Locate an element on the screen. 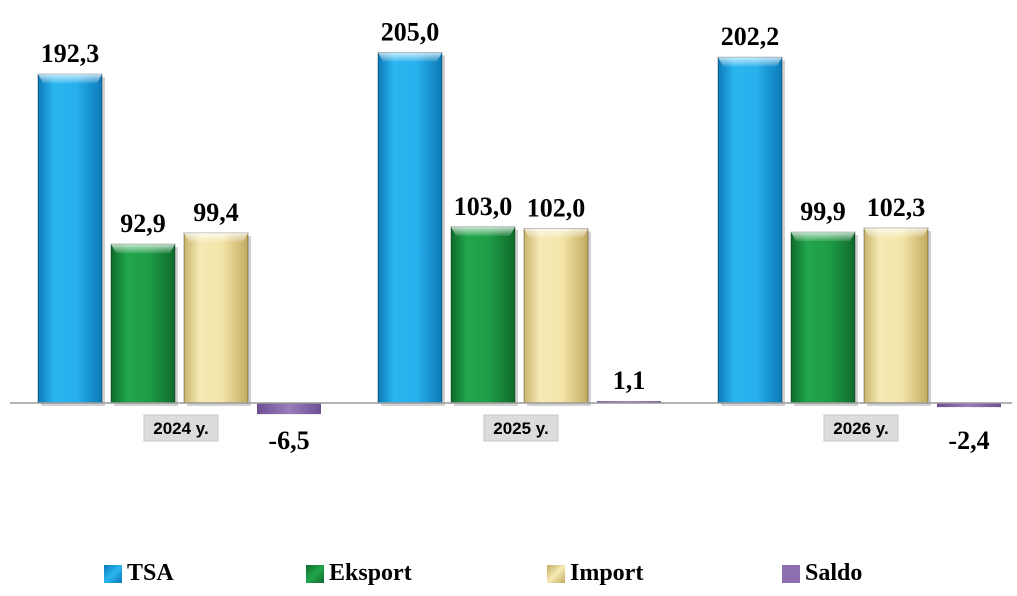  data-label: 202,2 is located at coordinates (750, 36).